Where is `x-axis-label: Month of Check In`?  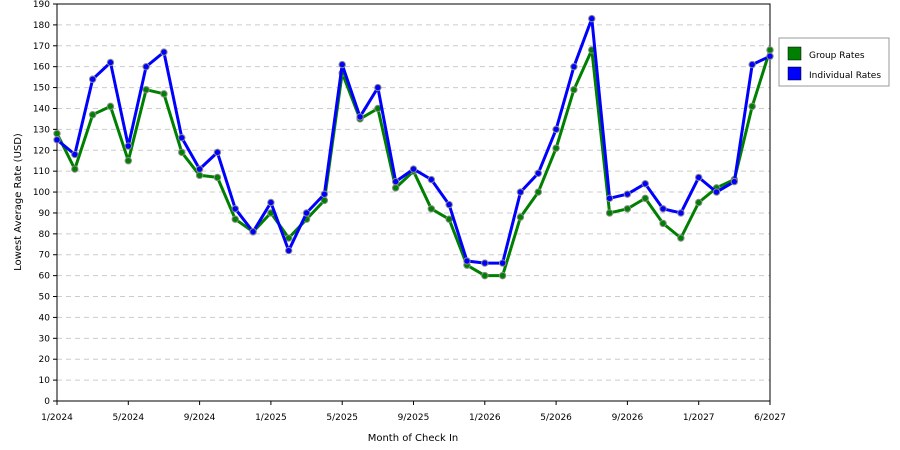
x-axis-label: Month of Check In is located at coordinates (413, 438).